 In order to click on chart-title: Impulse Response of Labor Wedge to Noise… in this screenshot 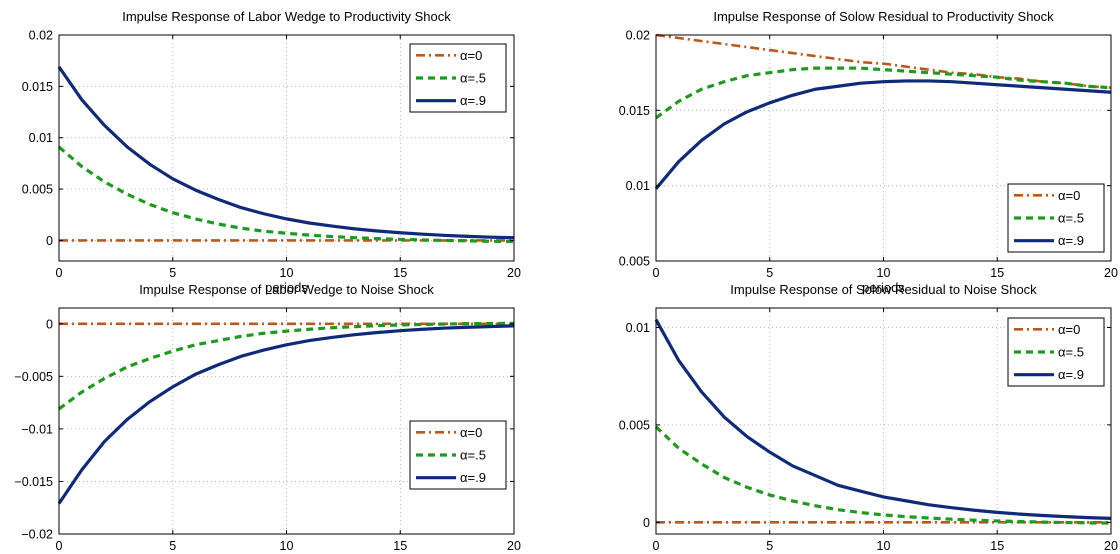, I will do `click(286, 289)`.